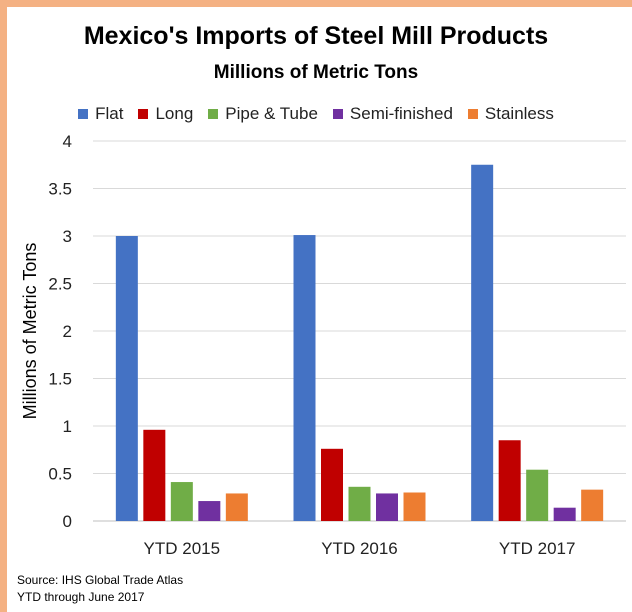  I want to click on y-tick-label: 0, so click(67, 521).